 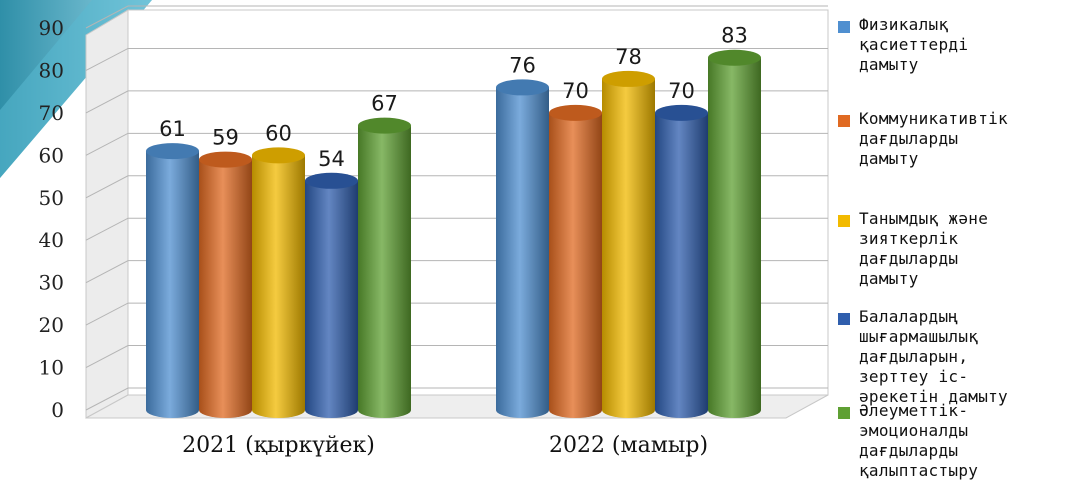 What do you see at coordinates (51, 113) in the screenshot?
I see `y-tick-label: 70` at bounding box center [51, 113].